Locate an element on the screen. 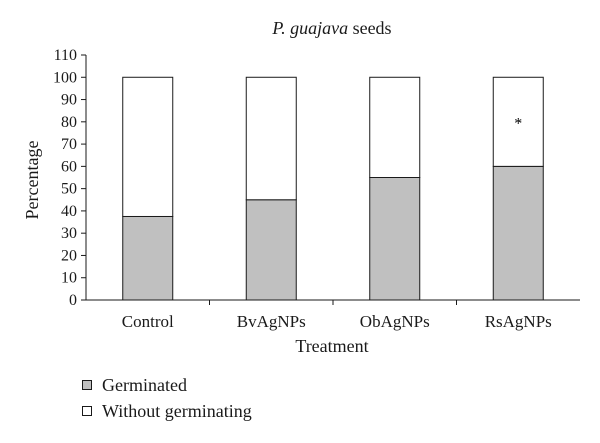  x-tick-label: Control is located at coordinates (148, 321).